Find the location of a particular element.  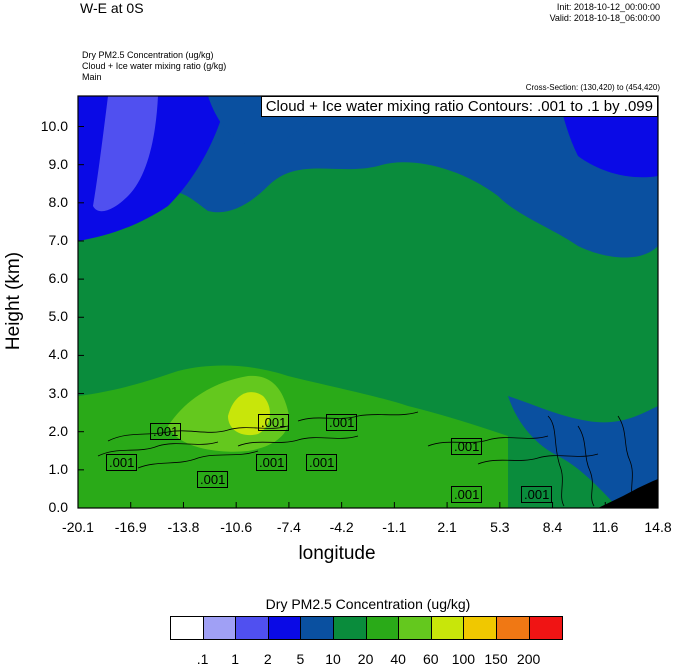

colorbar-level-label: 1 is located at coordinates (235, 659).